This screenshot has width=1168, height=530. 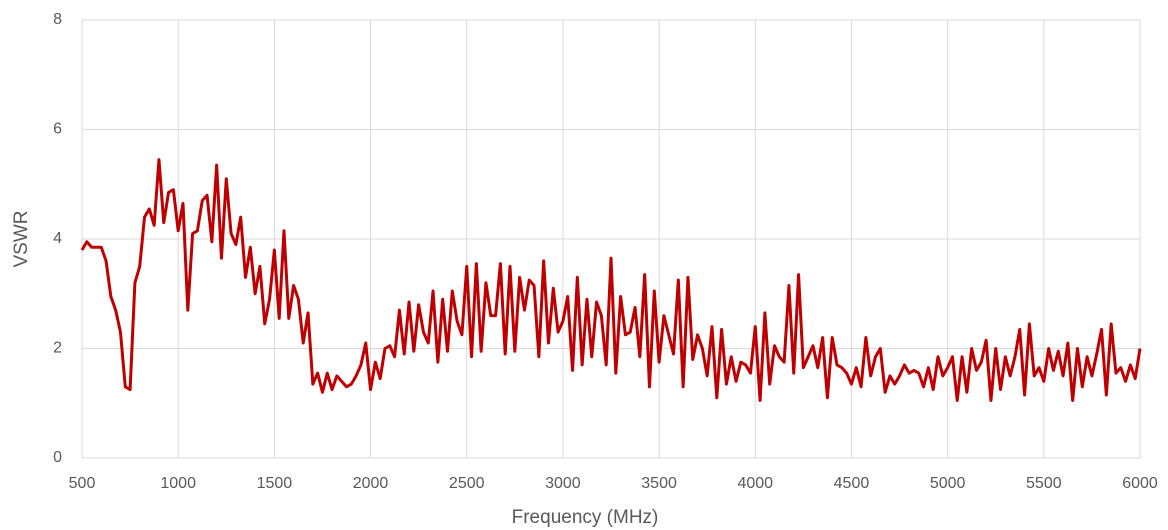 I want to click on y-tick-label: 0, so click(x=57, y=457).